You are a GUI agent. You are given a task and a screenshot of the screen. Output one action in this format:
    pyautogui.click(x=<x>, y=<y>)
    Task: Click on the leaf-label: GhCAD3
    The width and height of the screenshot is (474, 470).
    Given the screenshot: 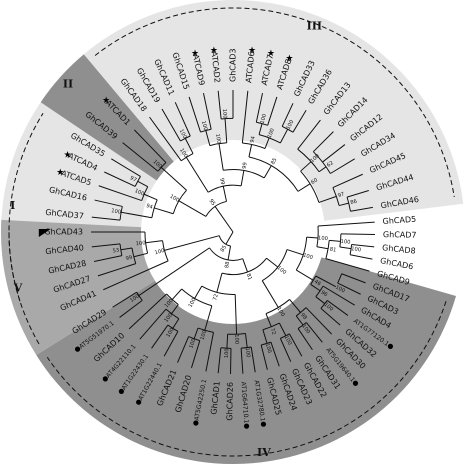 What is the action you would take?
    pyautogui.click(x=233, y=65)
    